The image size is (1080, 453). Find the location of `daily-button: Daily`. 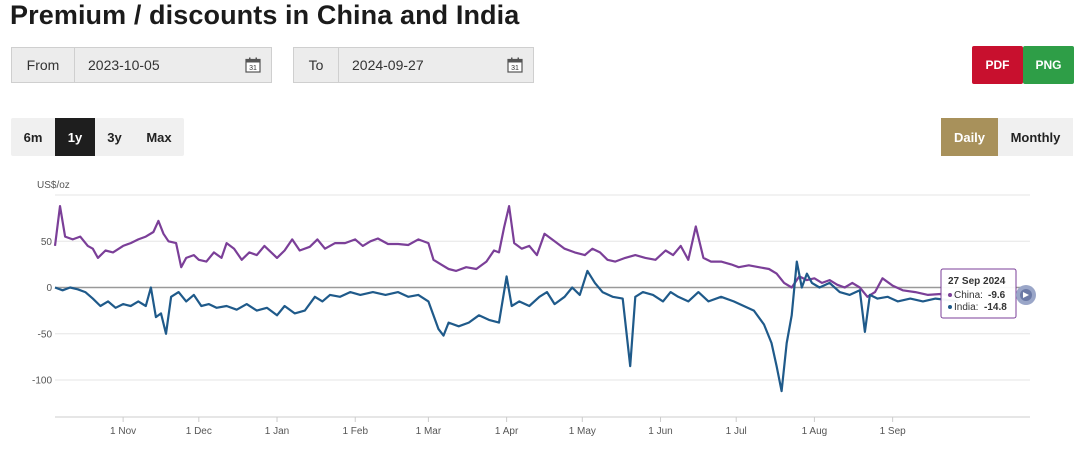

daily-button: Daily is located at coordinates (969, 137).